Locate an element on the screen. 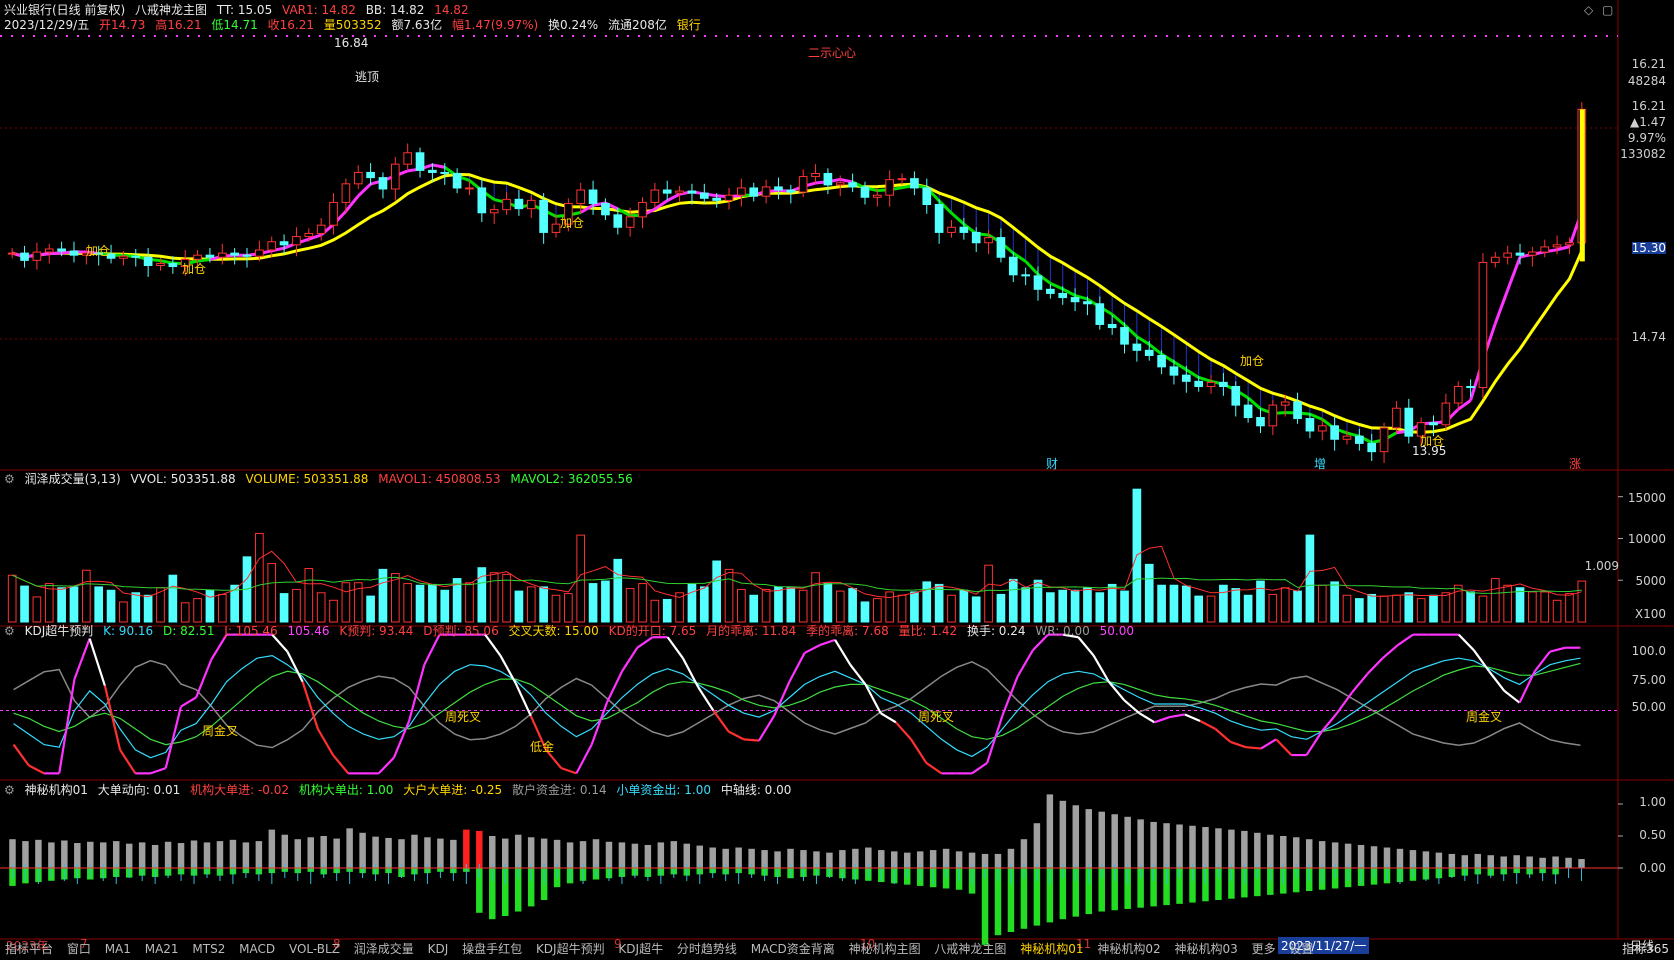  tab-indicator-platform: 指标平台 is located at coordinates (29, 949).